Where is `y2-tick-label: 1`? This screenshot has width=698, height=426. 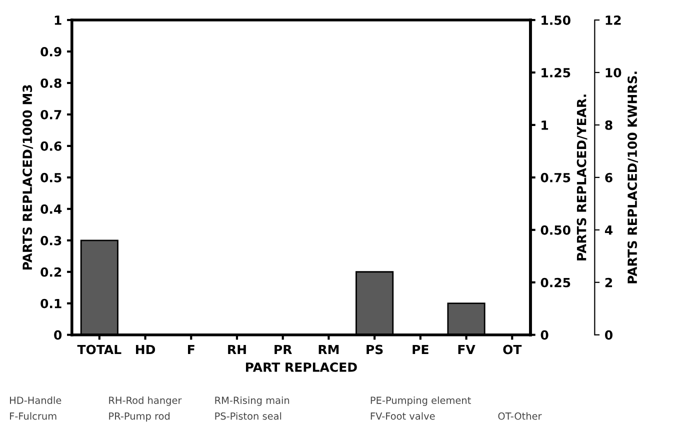
y2-tick-label: 1 is located at coordinates (545, 125).